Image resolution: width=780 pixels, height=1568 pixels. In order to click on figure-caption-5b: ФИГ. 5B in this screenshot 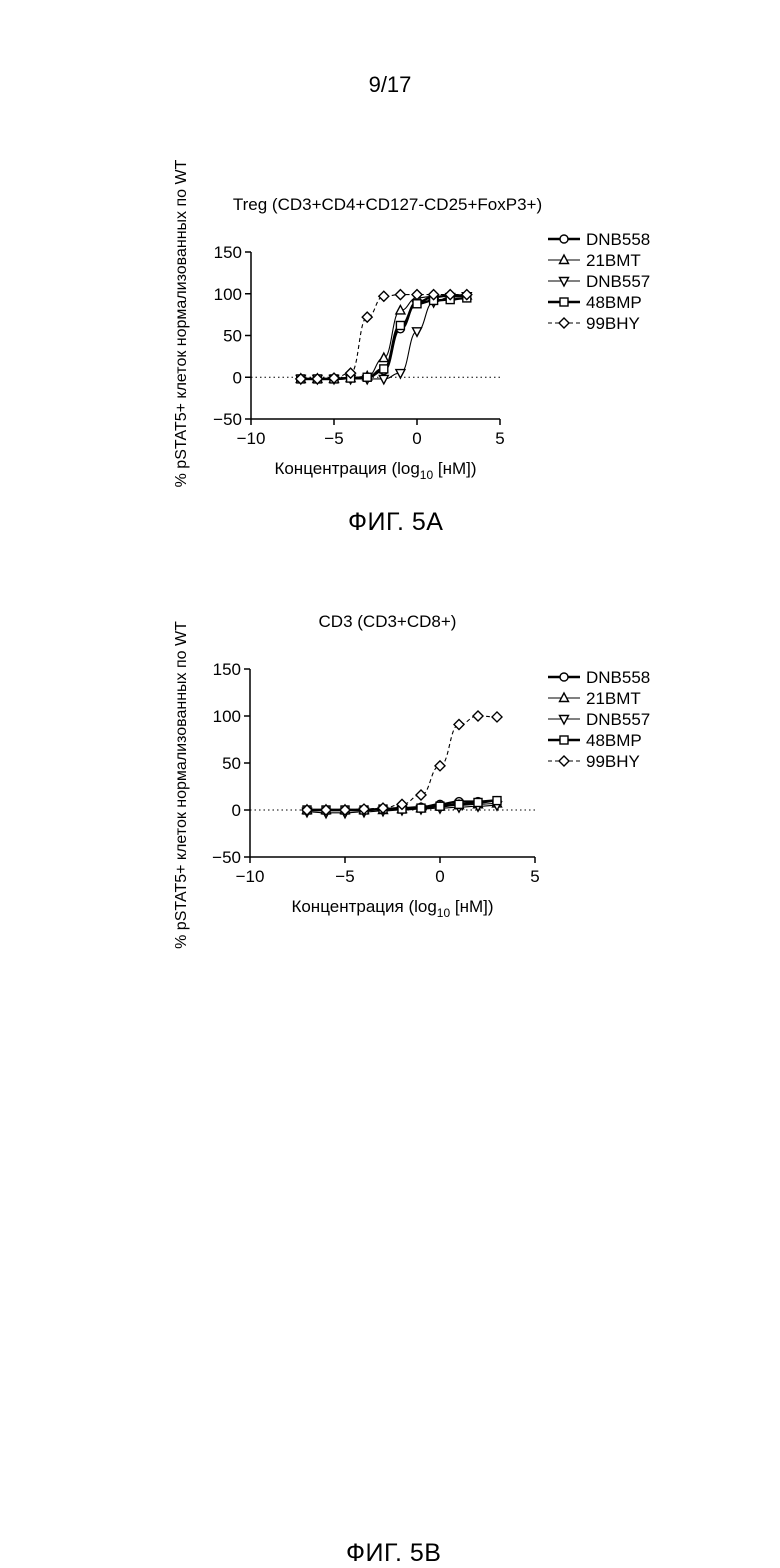, I will do `click(393, 1553)`.